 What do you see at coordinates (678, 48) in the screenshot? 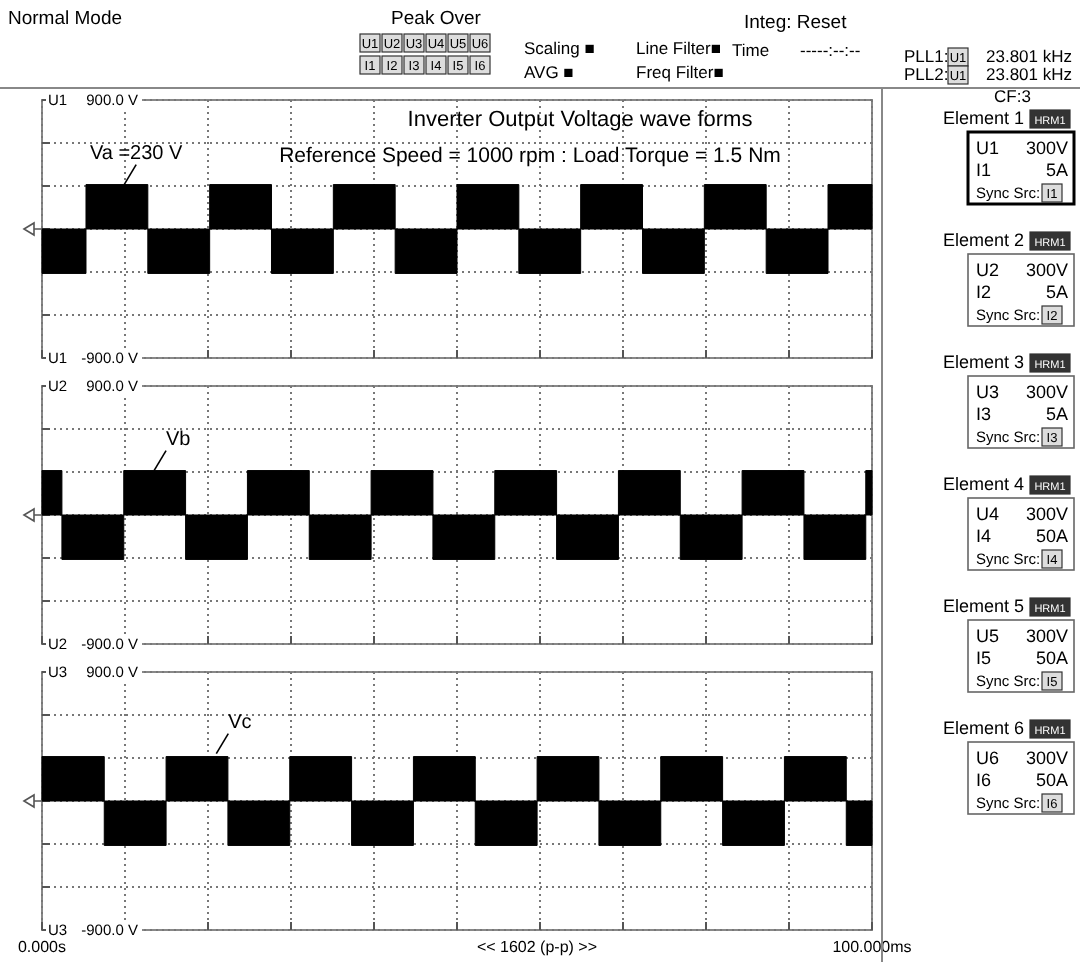
I see `text: Line Filter■` at bounding box center [678, 48].